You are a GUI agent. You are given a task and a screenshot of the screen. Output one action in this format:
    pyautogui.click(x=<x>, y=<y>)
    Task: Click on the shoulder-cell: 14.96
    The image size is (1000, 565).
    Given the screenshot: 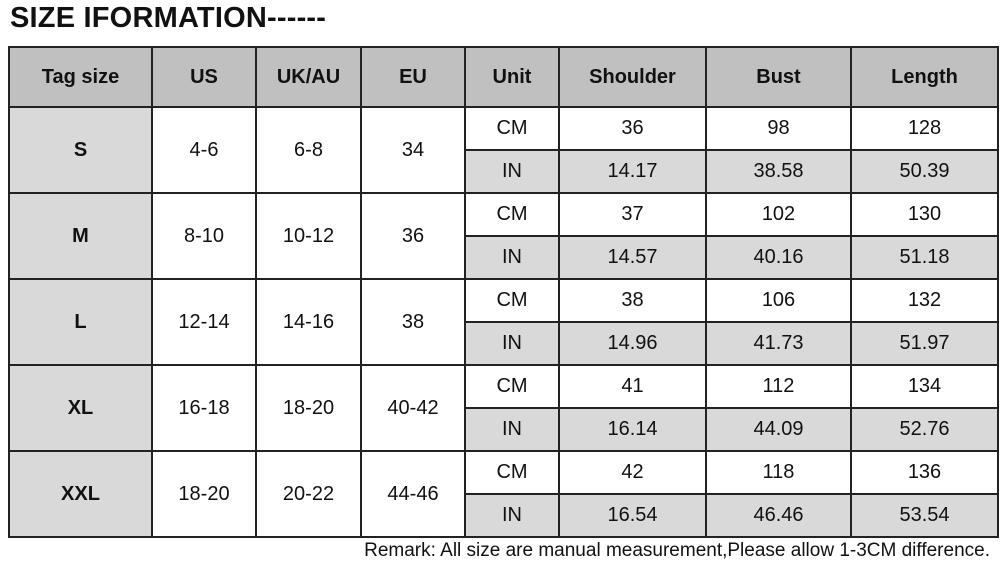 What is the action you would take?
    pyautogui.click(x=632, y=343)
    